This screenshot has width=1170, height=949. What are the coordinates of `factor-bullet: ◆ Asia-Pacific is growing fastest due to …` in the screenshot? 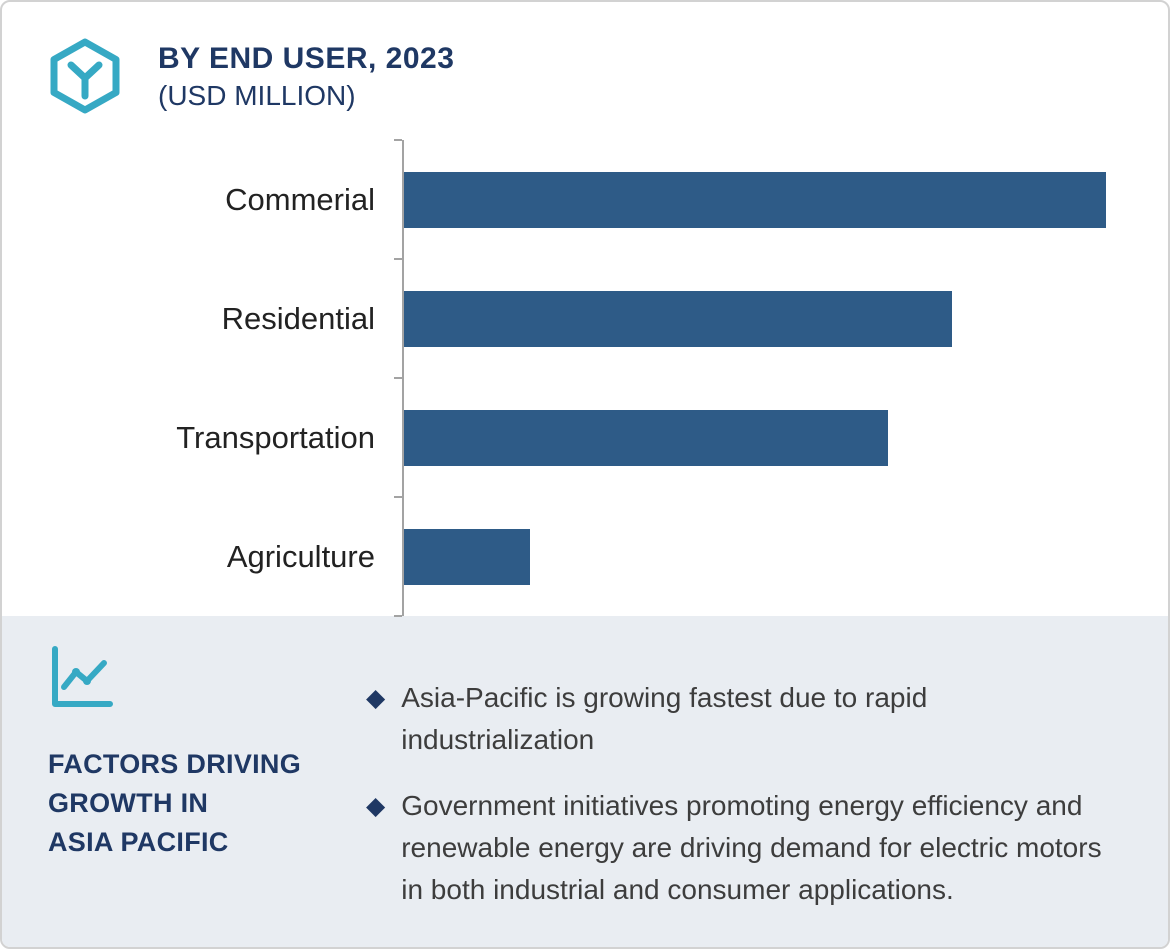 It's located at (744, 719).